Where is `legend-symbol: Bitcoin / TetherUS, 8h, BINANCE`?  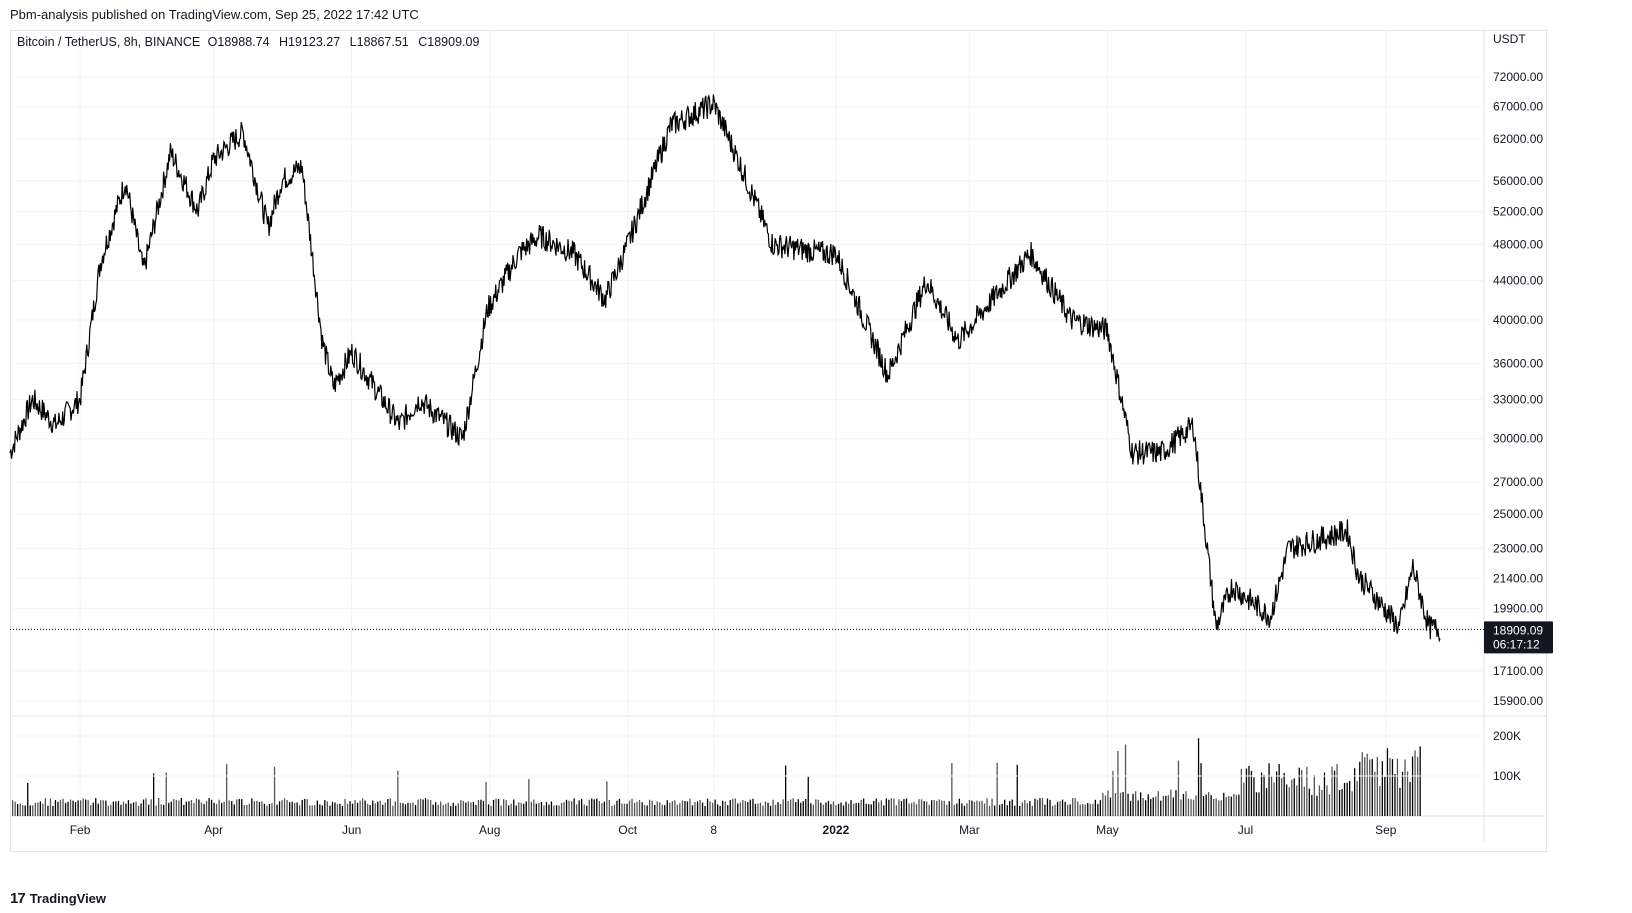 legend-symbol: Bitcoin / TetherUS, 8h, BINANCE is located at coordinates (109, 42).